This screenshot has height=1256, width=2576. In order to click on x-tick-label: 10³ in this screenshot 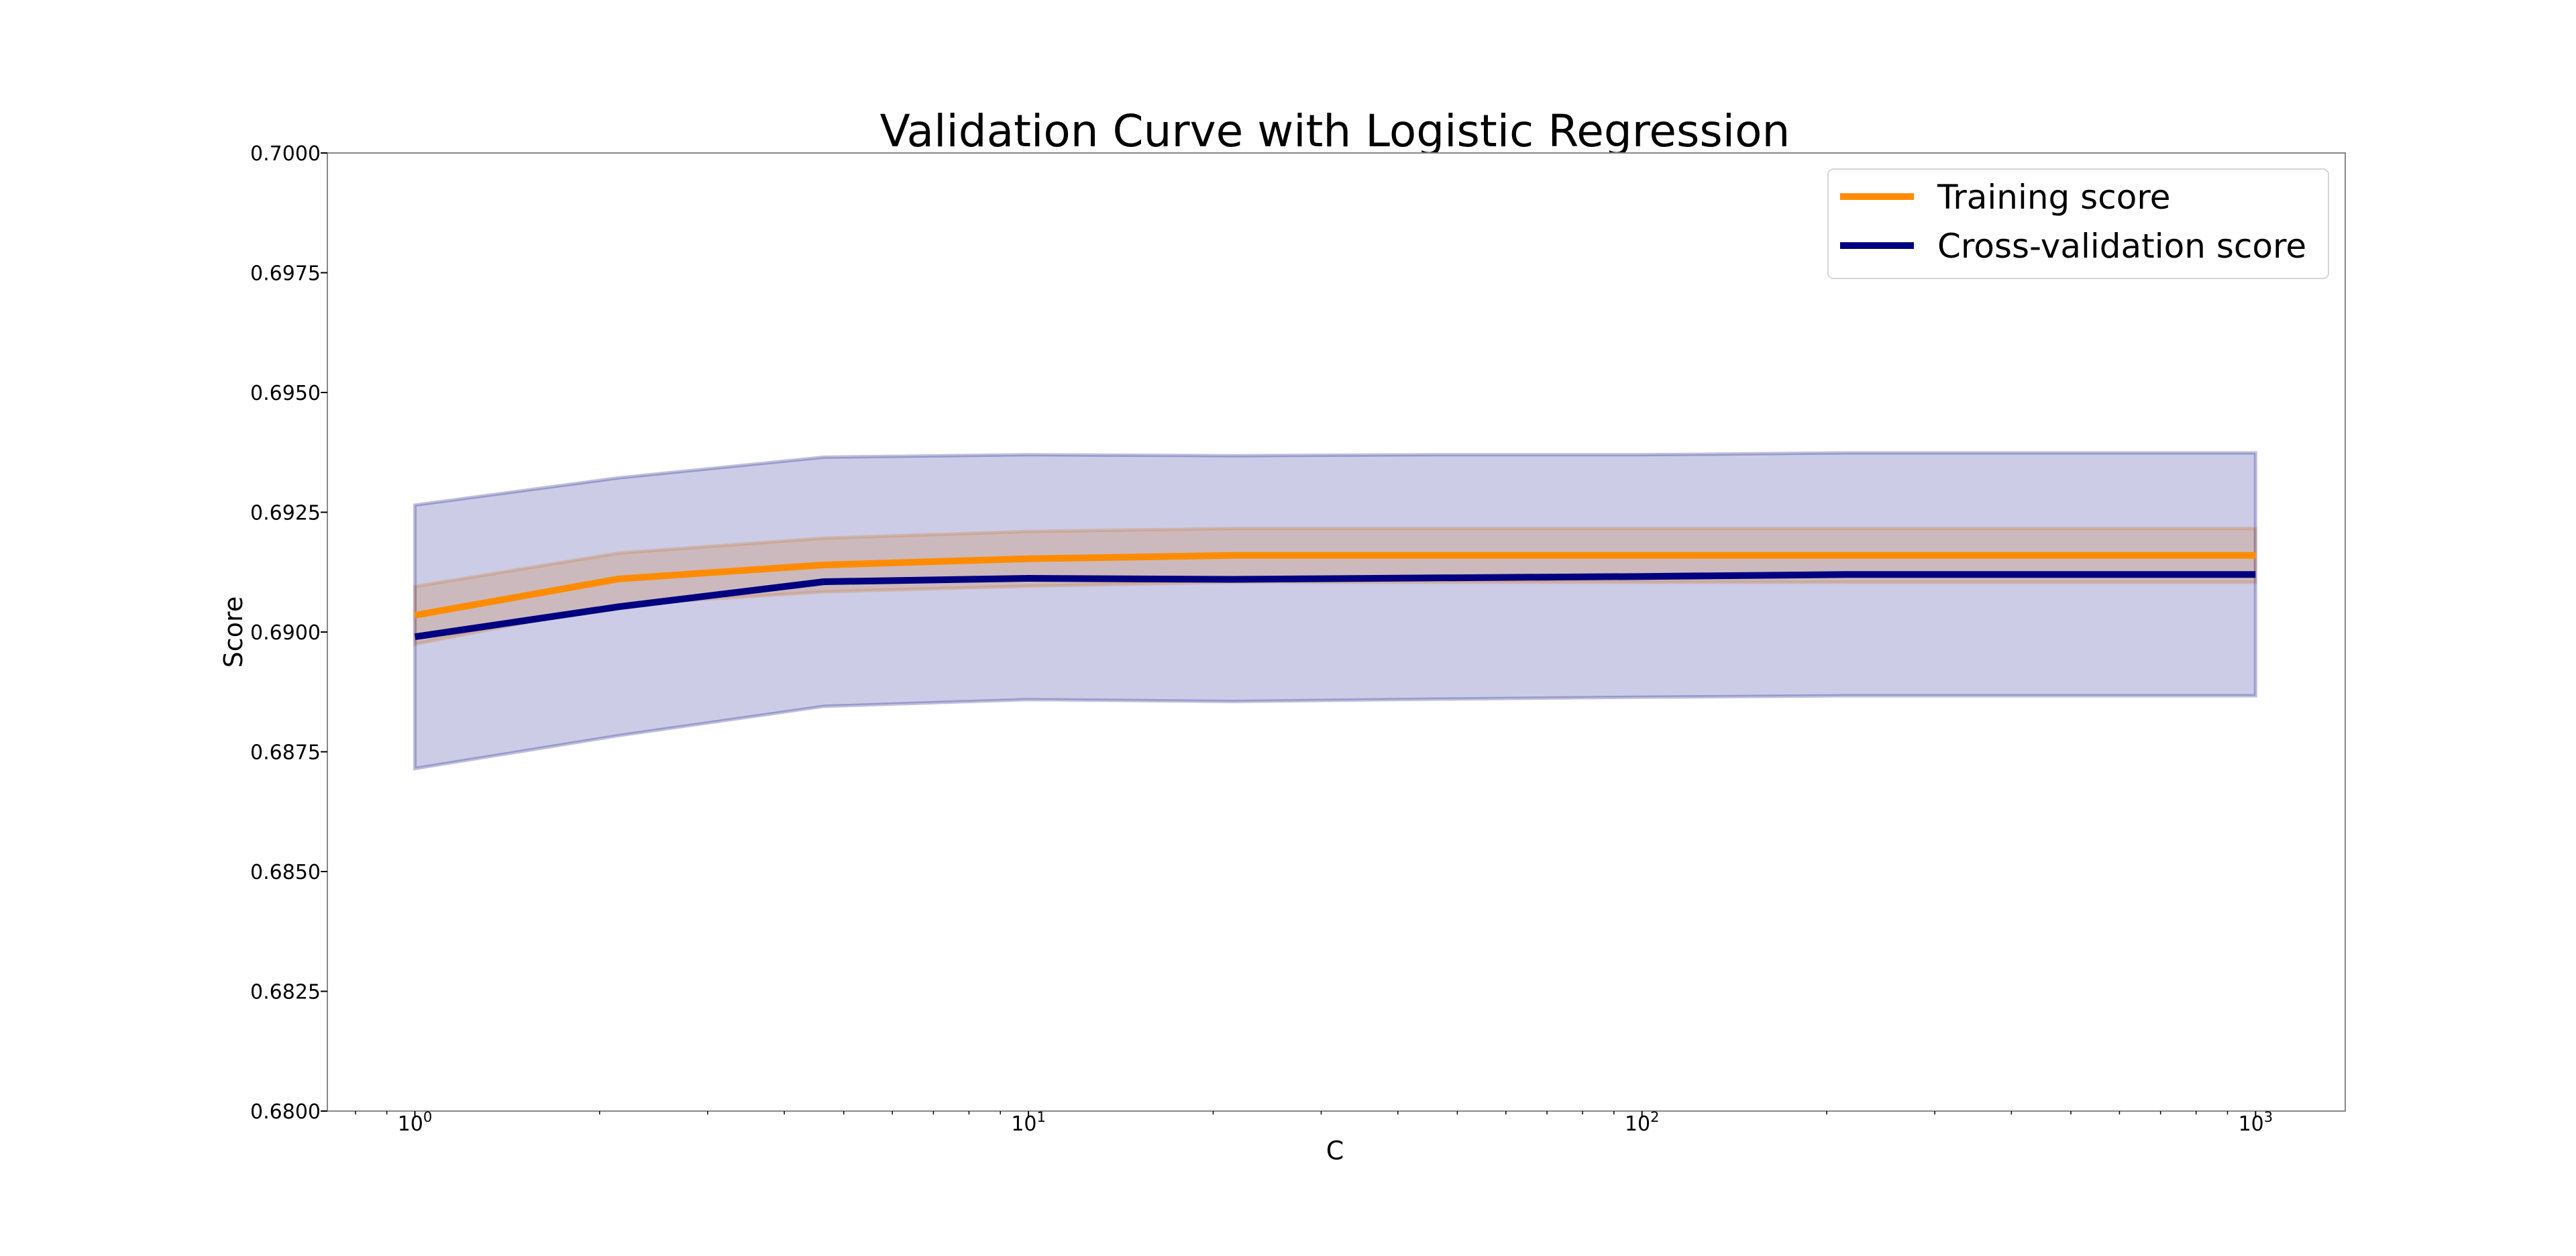, I will do `click(2256, 1122)`.